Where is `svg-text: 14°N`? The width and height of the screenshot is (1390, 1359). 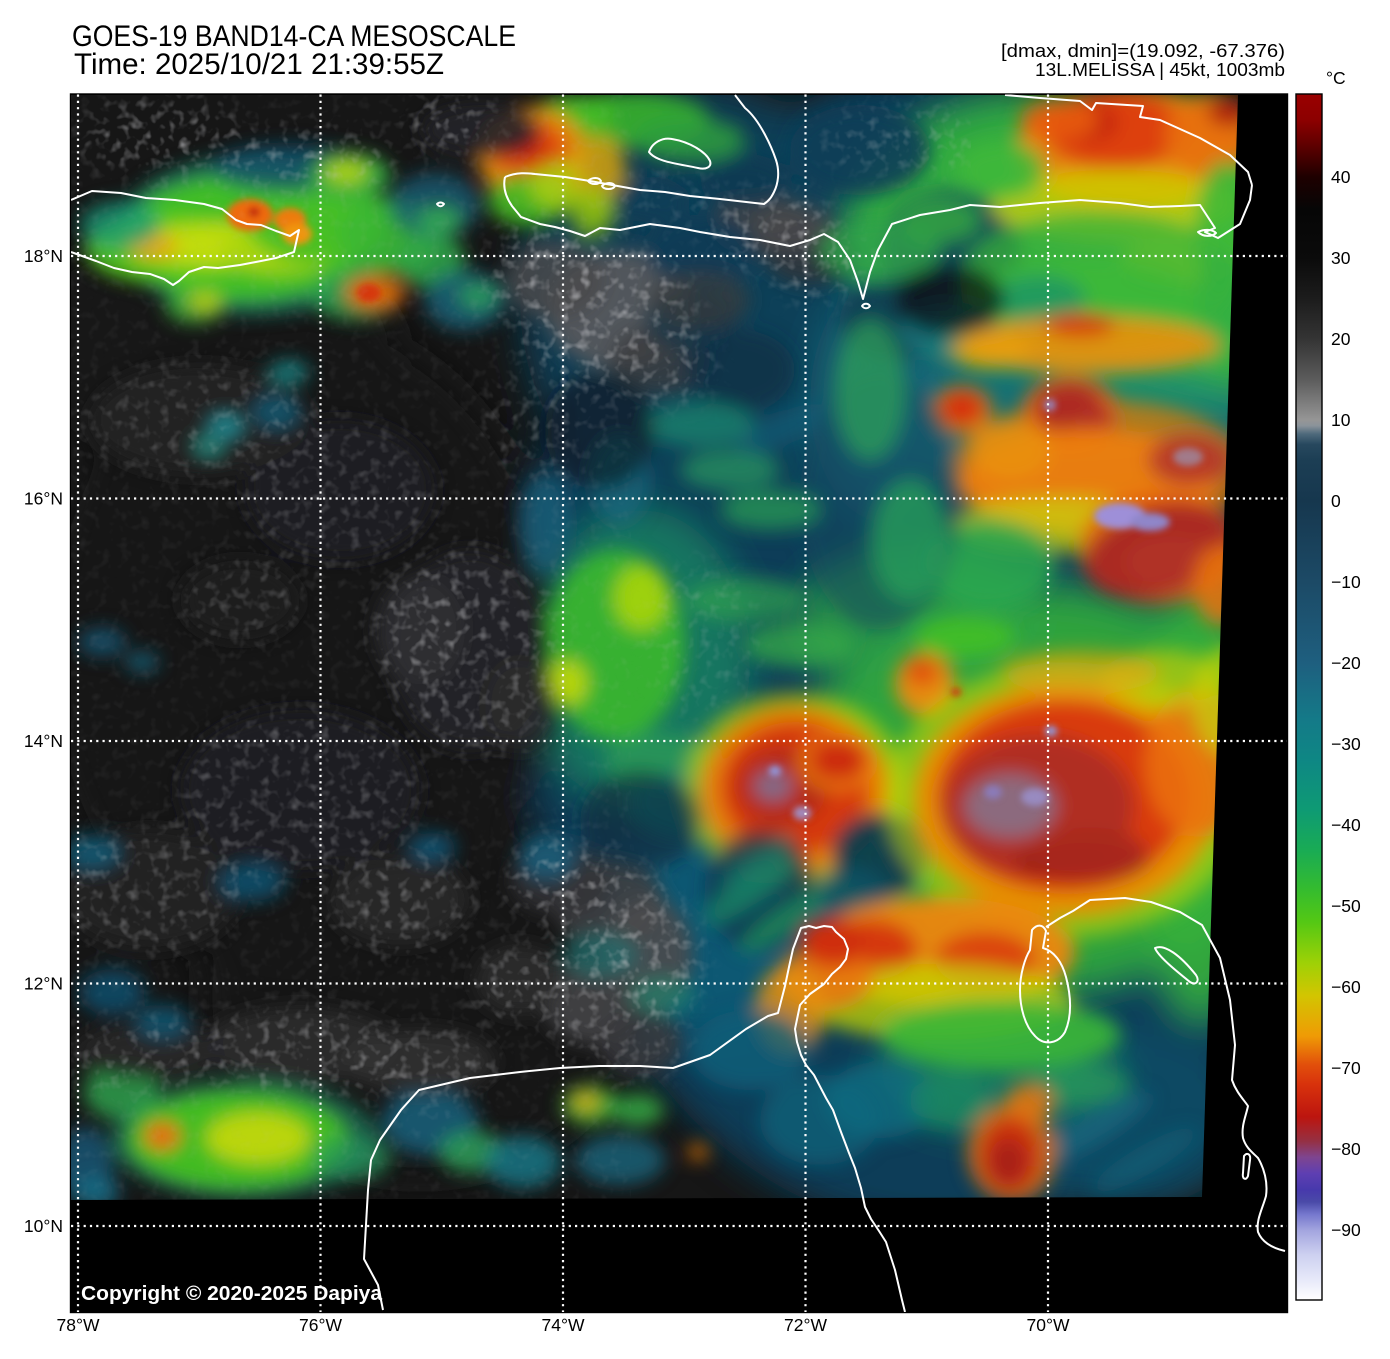
svg-text: 14°N is located at coordinates (43, 741).